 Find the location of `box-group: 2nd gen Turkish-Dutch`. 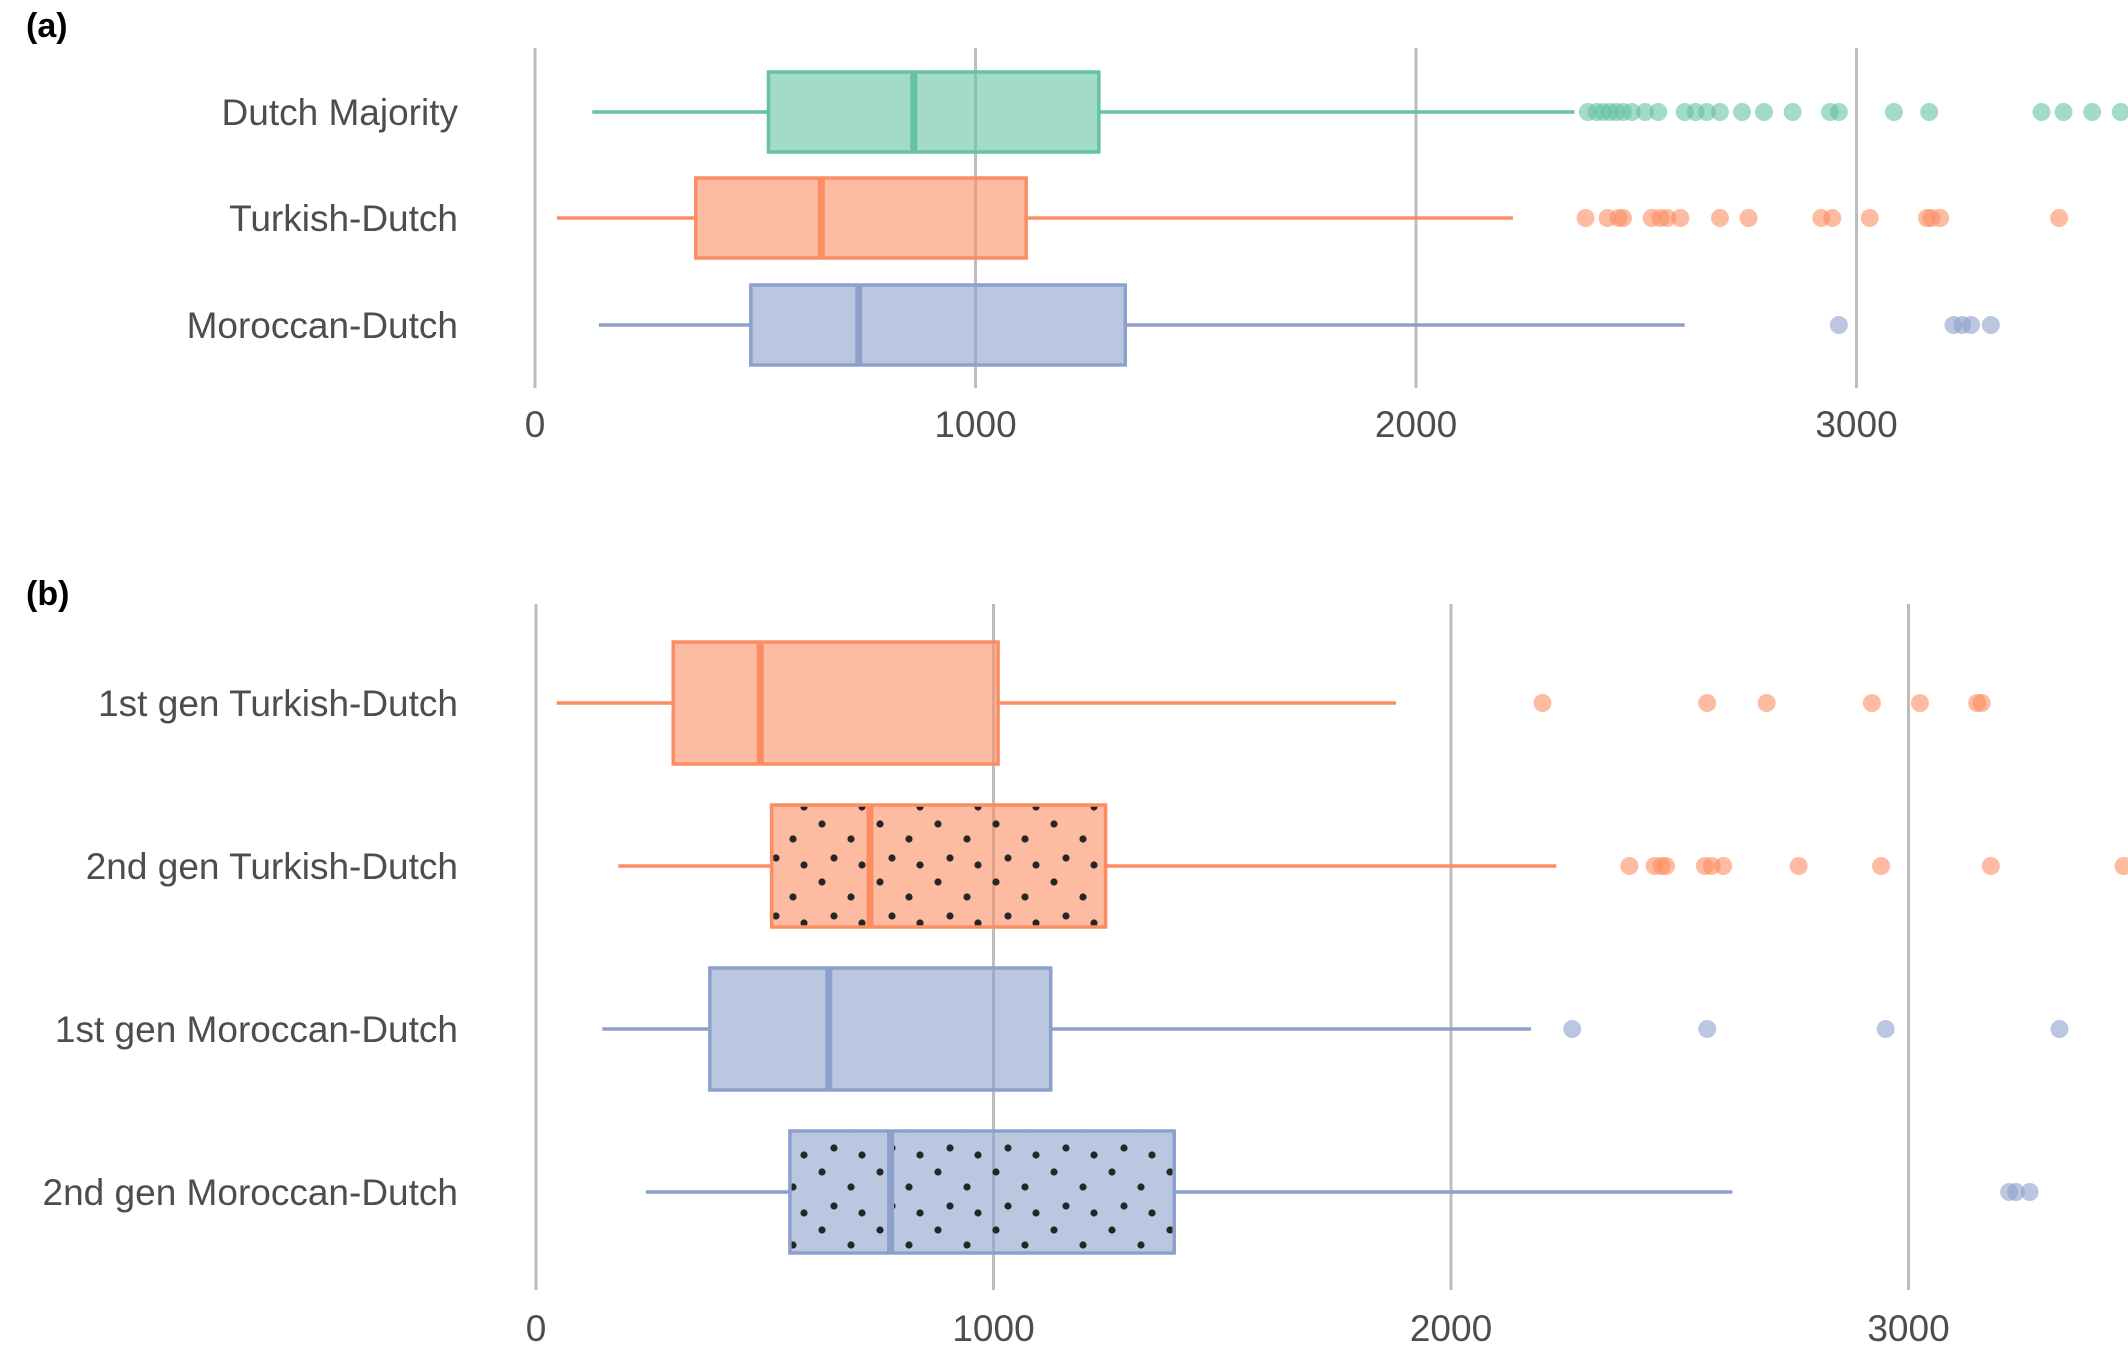

box-group: 2nd gen Turkish-Dutch is located at coordinates (1107, 866).